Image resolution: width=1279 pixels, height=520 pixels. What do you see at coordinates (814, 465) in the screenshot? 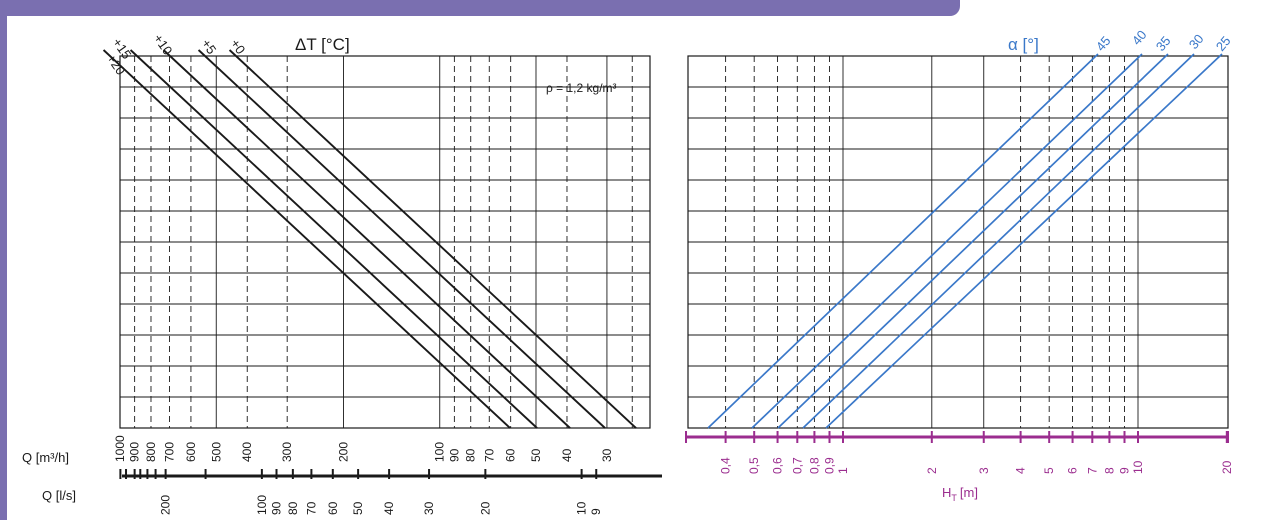
I see `ht-tick-label: 0,8` at bounding box center [814, 465].